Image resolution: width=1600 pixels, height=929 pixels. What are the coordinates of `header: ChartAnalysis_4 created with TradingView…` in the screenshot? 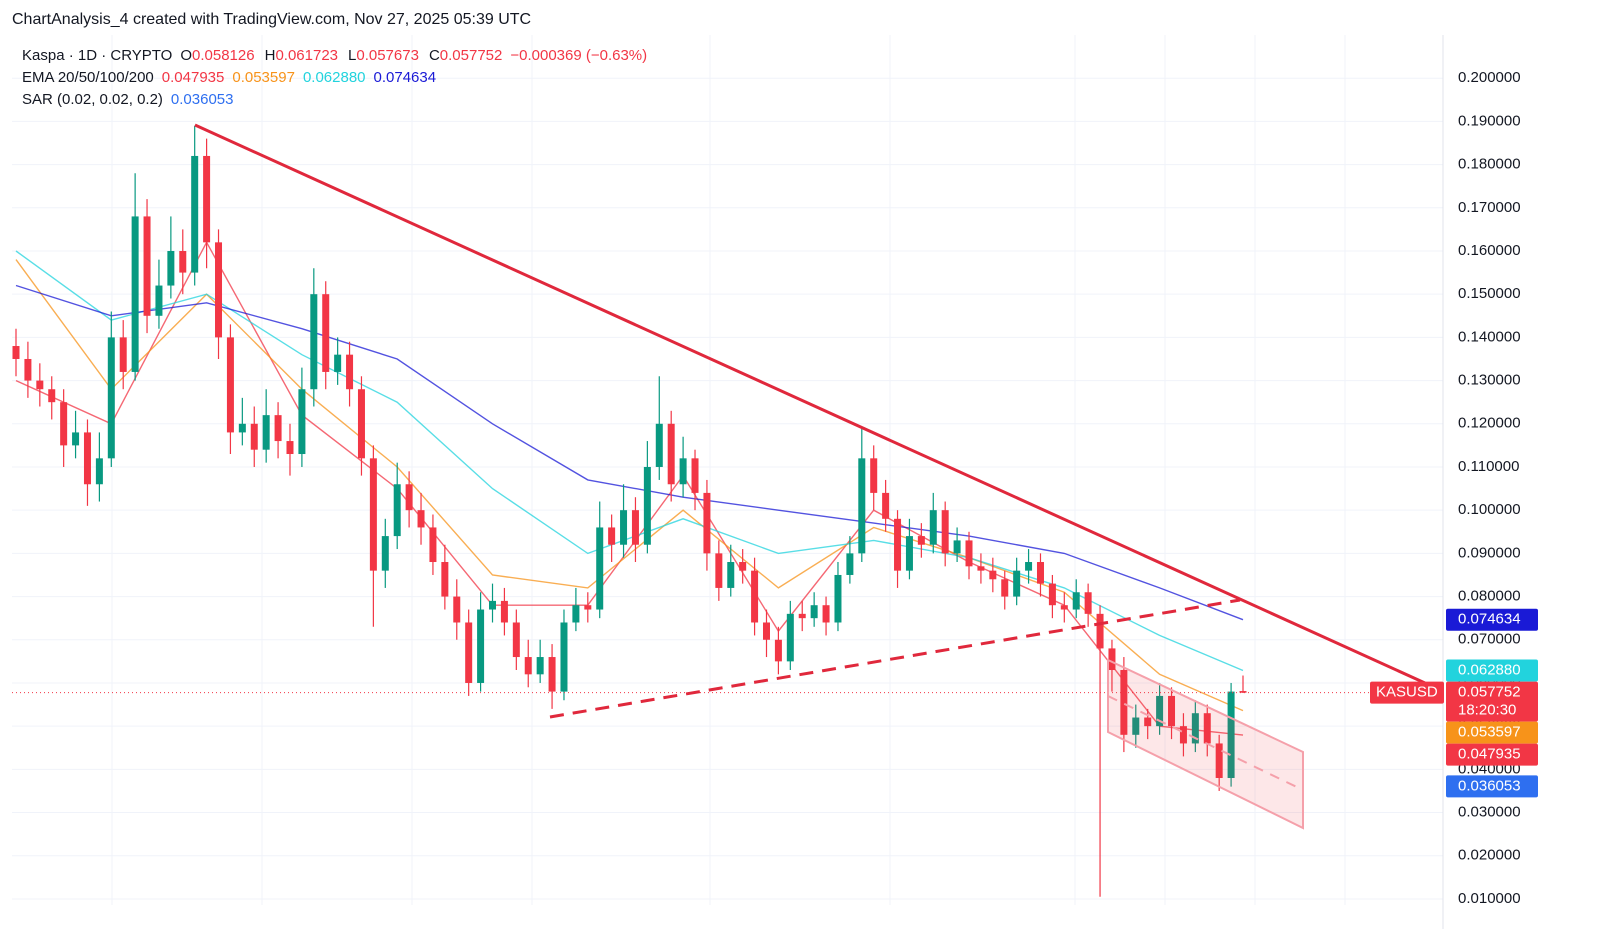 It's located at (271, 19).